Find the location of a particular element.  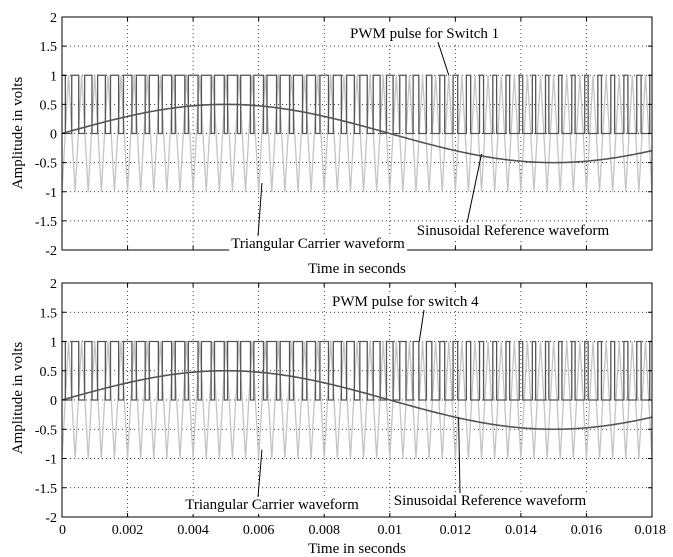

annotation-label: PWM pulse for Switch 1 is located at coordinates (424, 34).